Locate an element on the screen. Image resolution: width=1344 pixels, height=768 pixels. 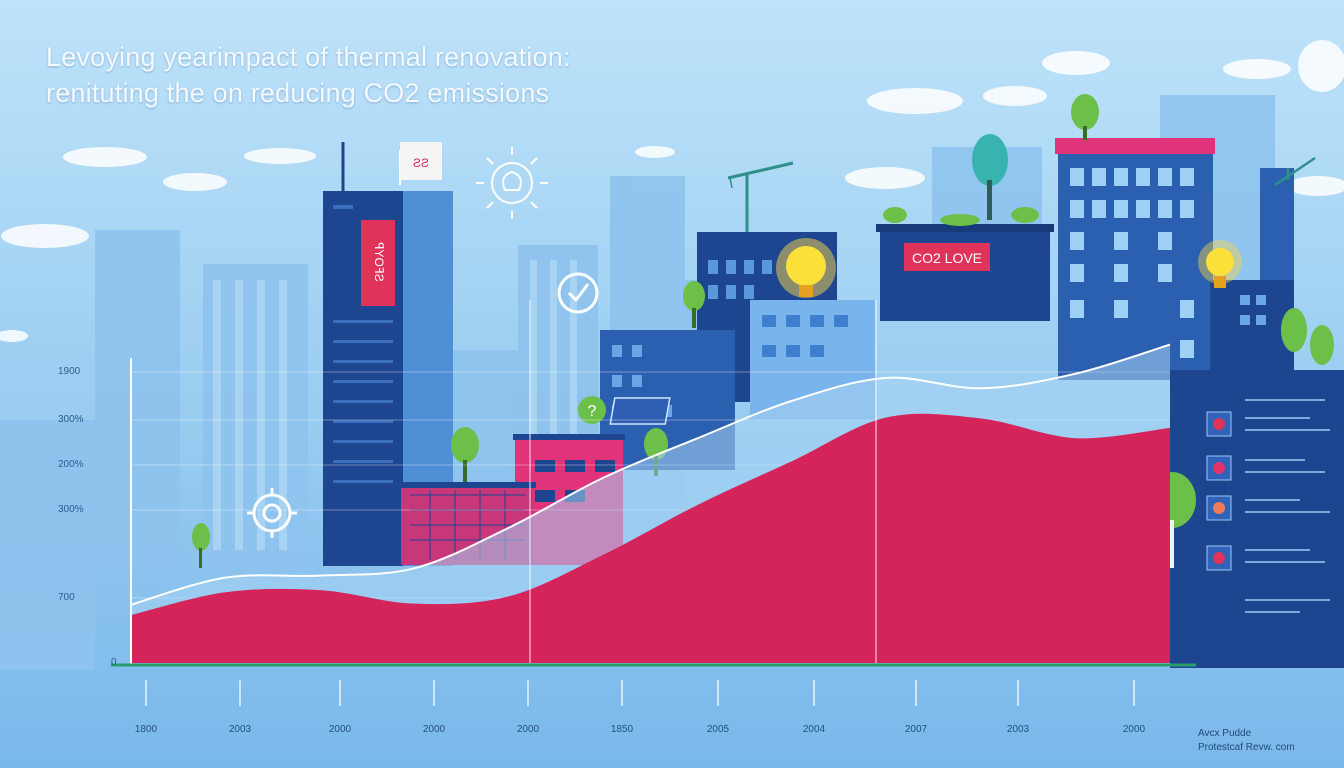
grid-lines is located at coordinates (467, 525).